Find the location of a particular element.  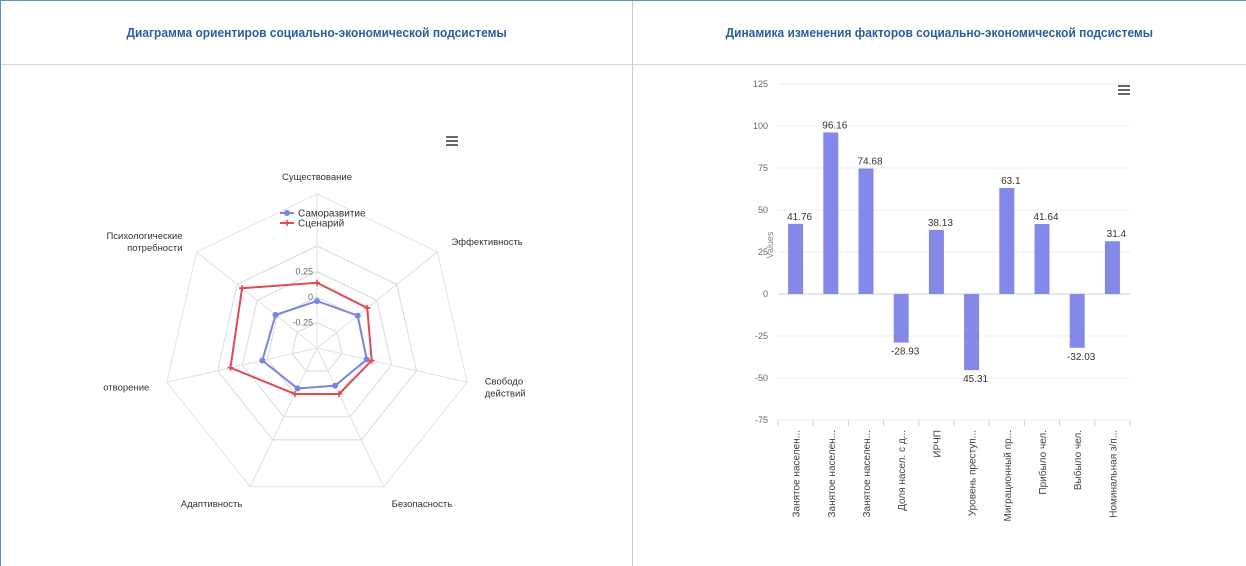

bar-value-label: 41.76 is located at coordinates (799, 217).